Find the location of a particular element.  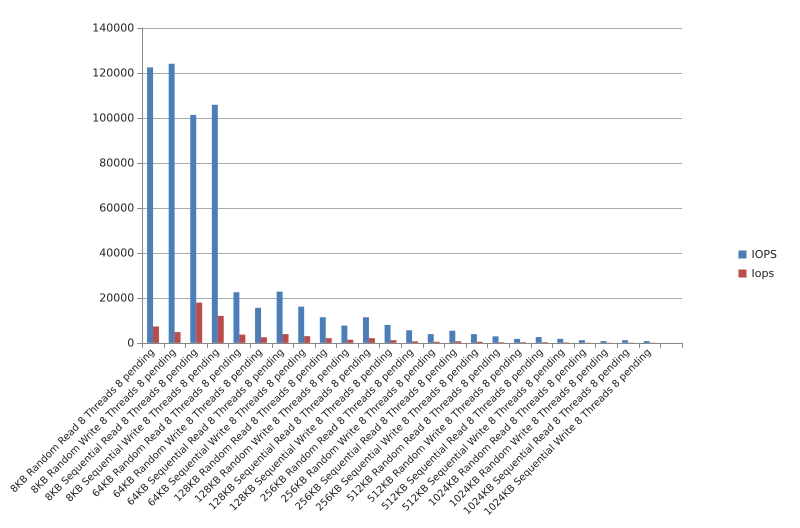

y-tick-label: 60000 is located at coordinates (116, 207).